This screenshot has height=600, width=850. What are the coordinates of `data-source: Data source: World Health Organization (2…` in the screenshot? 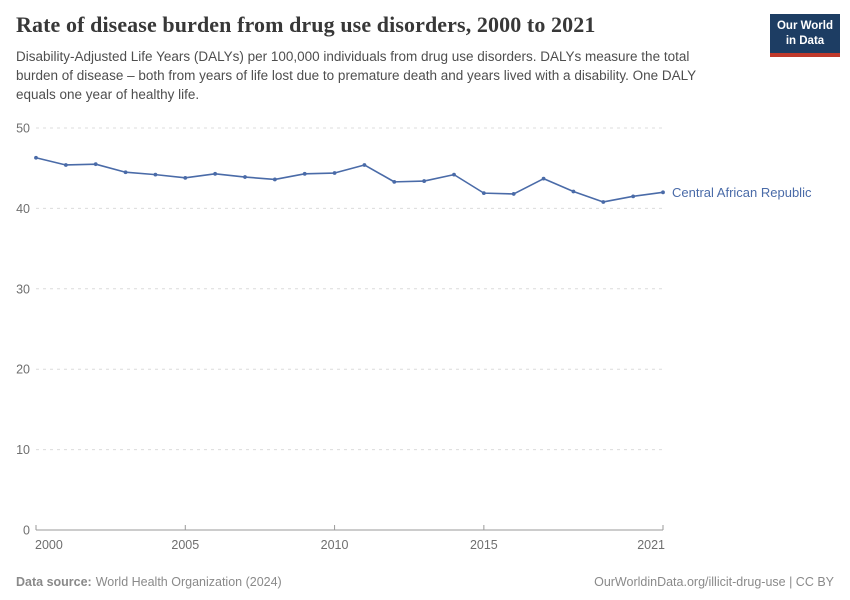 It's located at (149, 582).